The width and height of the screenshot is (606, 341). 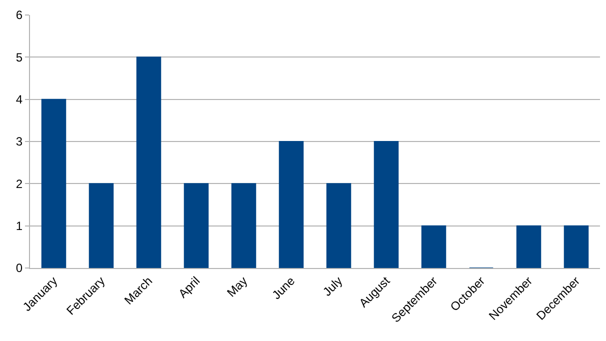 I want to click on y-tick-label: 3, so click(x=19, y=141).